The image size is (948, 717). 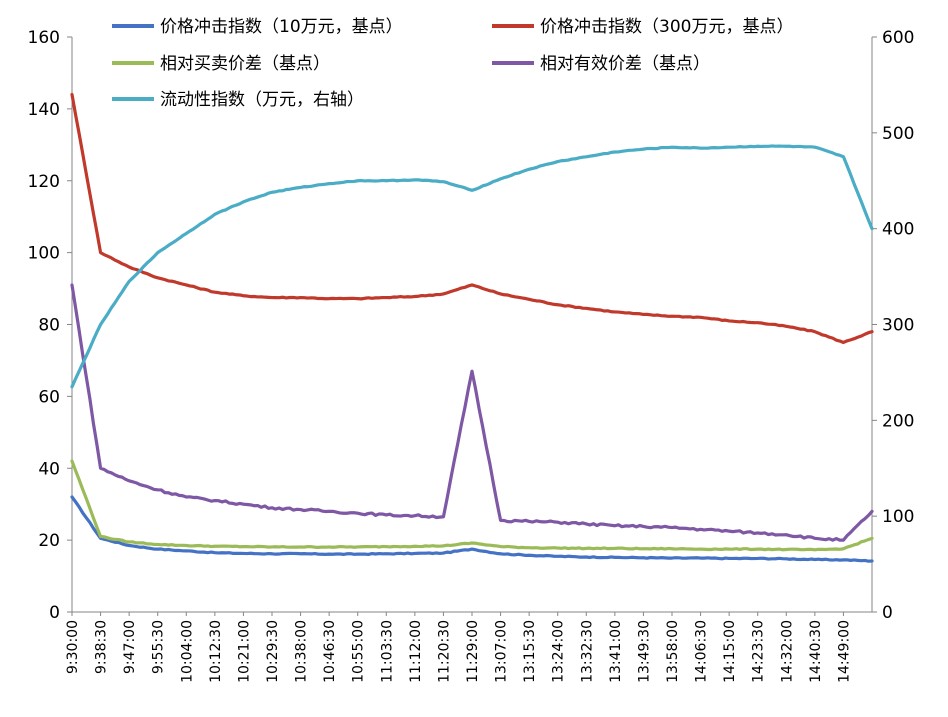 What do you see at coordinates (187, 651) in the screenshot?
I see `x-tick-label: 10:04:00` at bounding box center [187, 651].